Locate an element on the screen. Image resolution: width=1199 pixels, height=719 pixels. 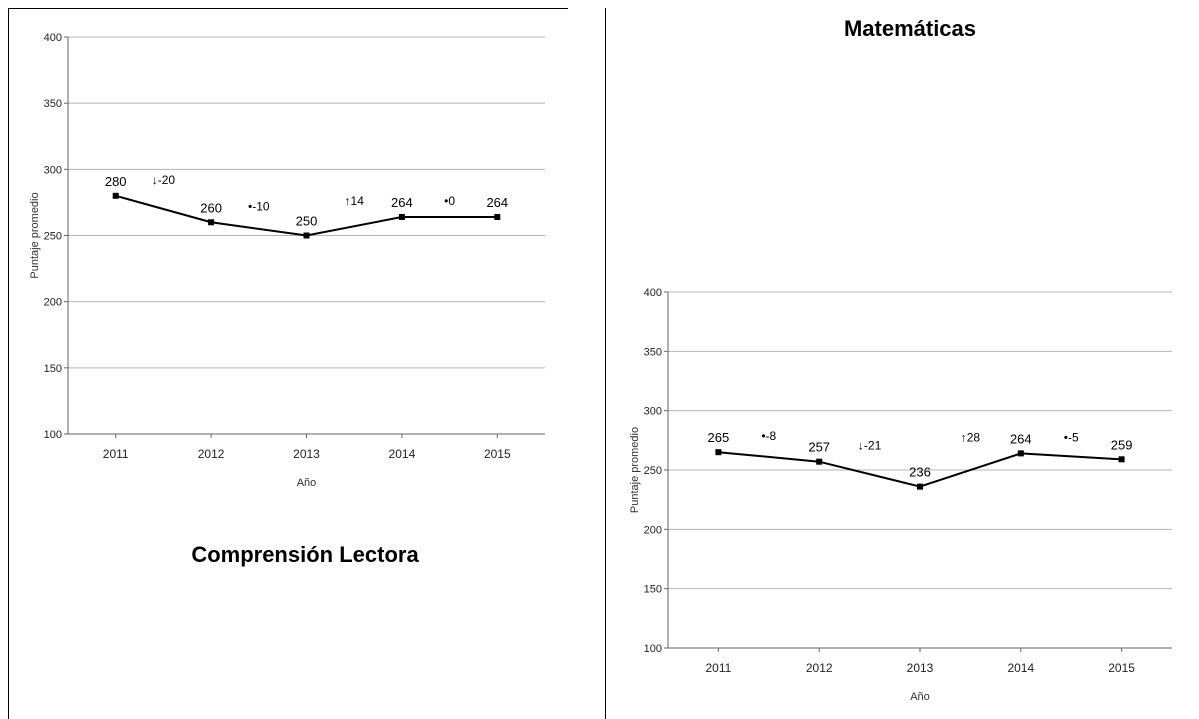
change-label: ↓-20 is located at coordinates (164, 180).